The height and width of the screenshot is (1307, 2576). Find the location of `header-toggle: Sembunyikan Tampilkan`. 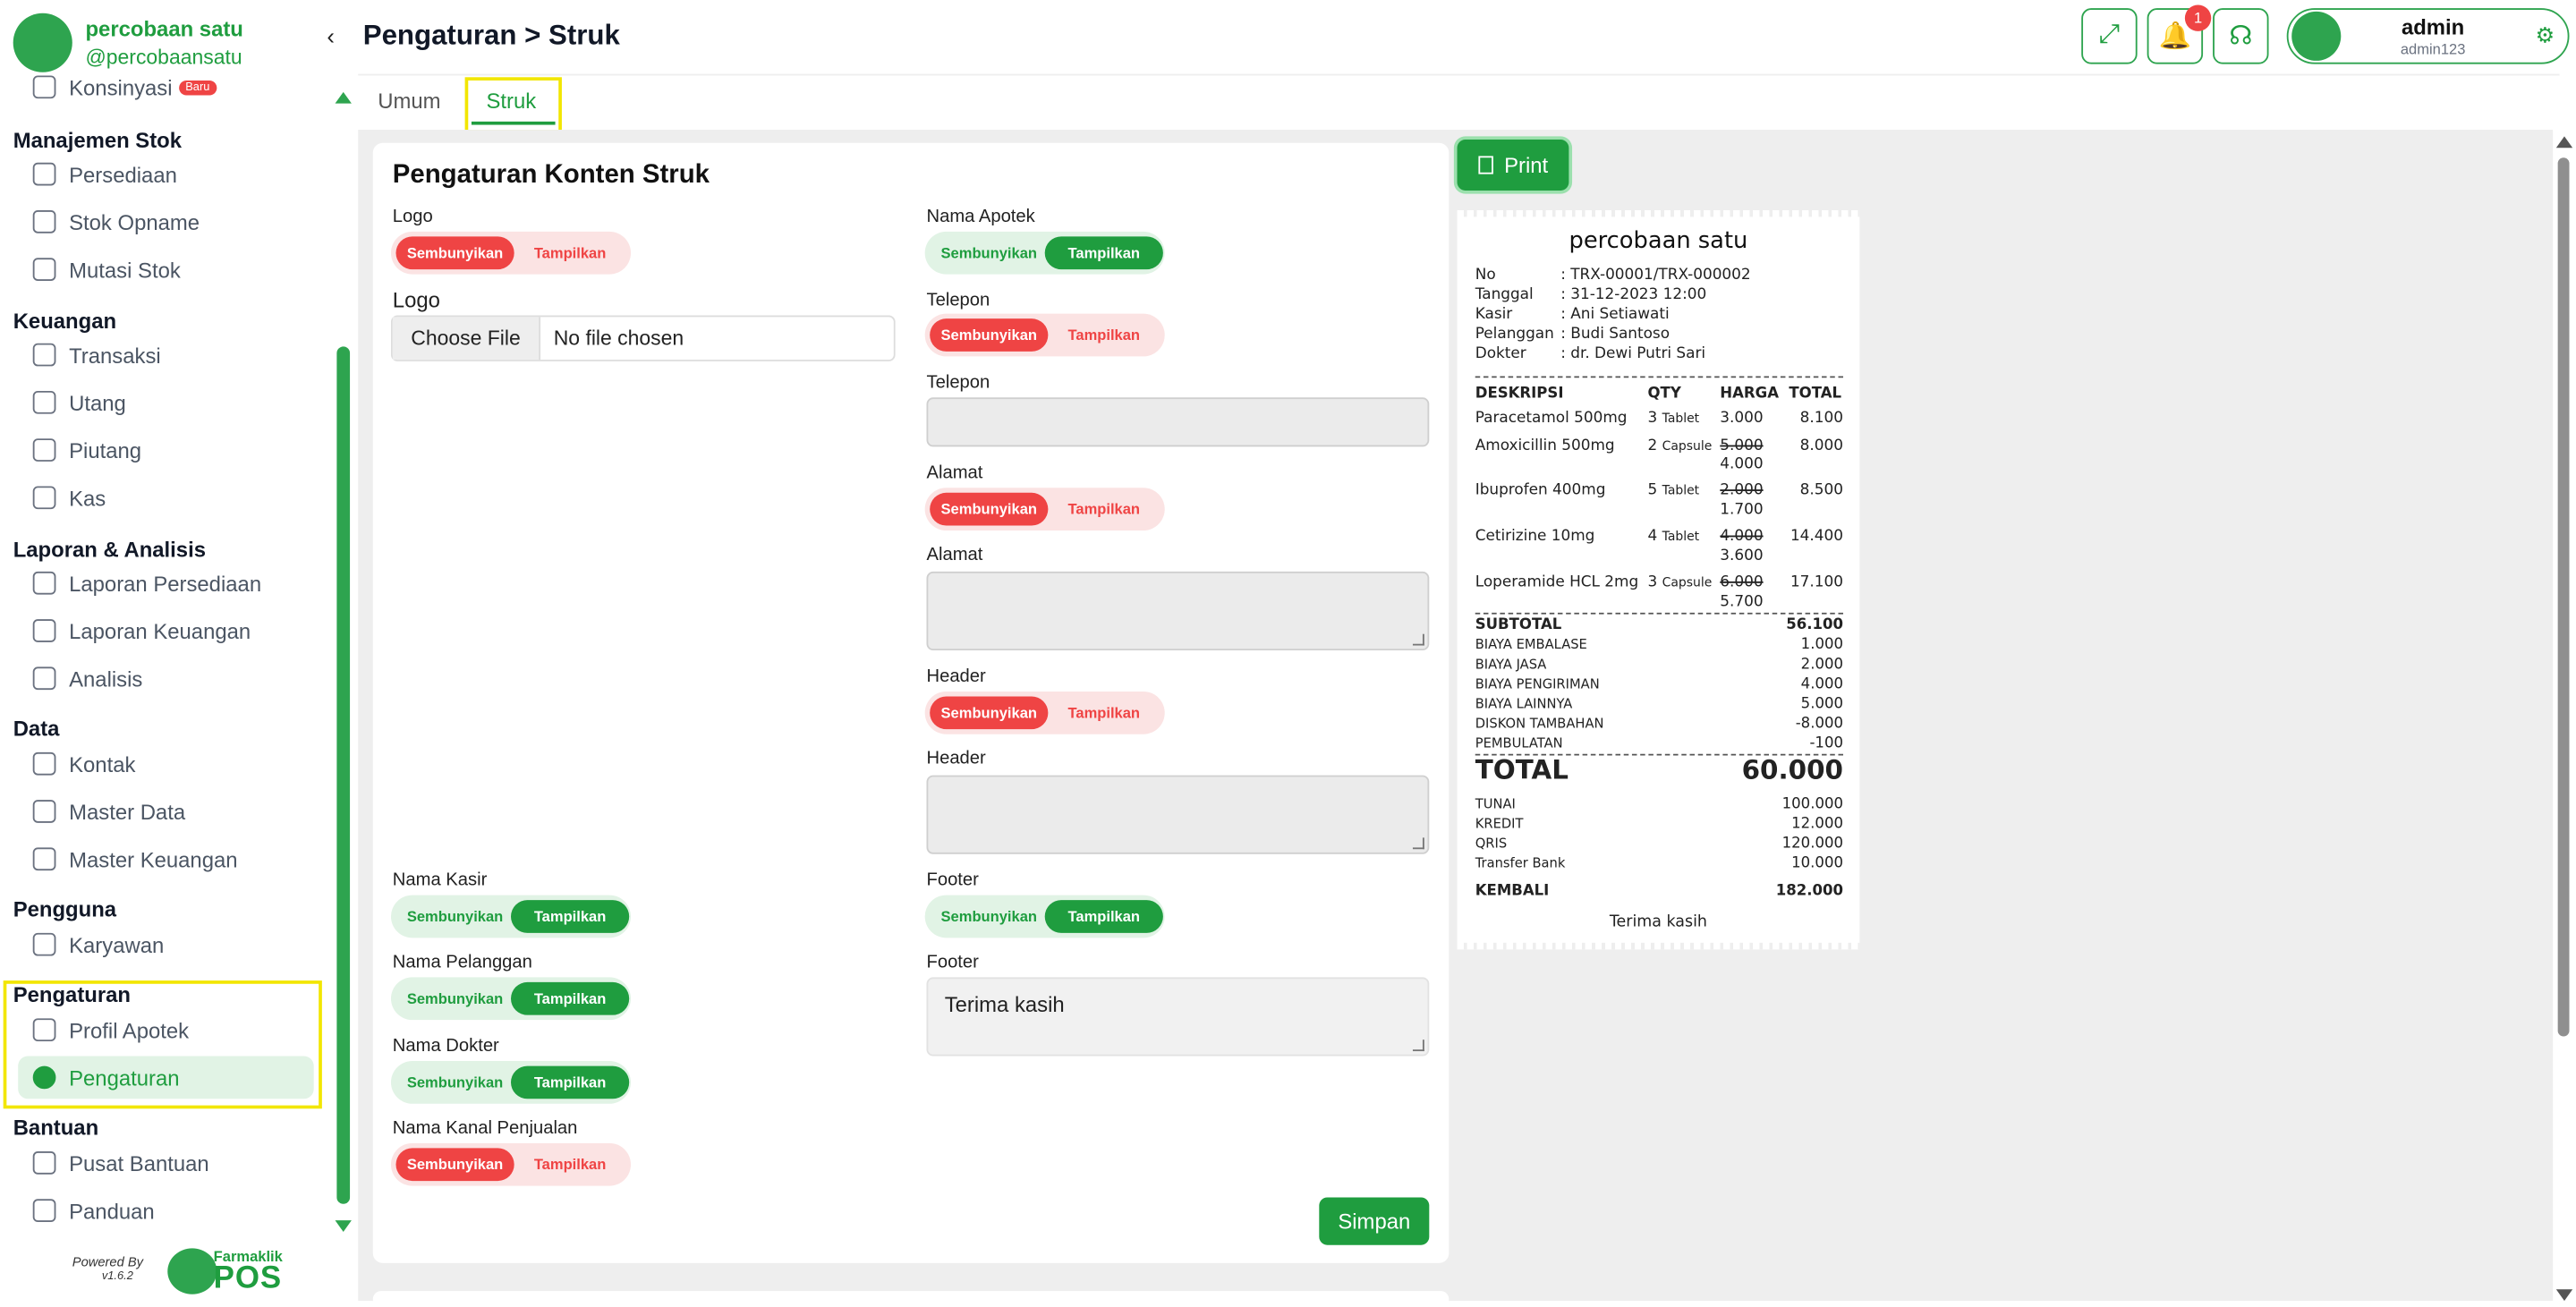

header-toggle: Sembunyikan Tampilkan is located at coordinates (1044, 712).